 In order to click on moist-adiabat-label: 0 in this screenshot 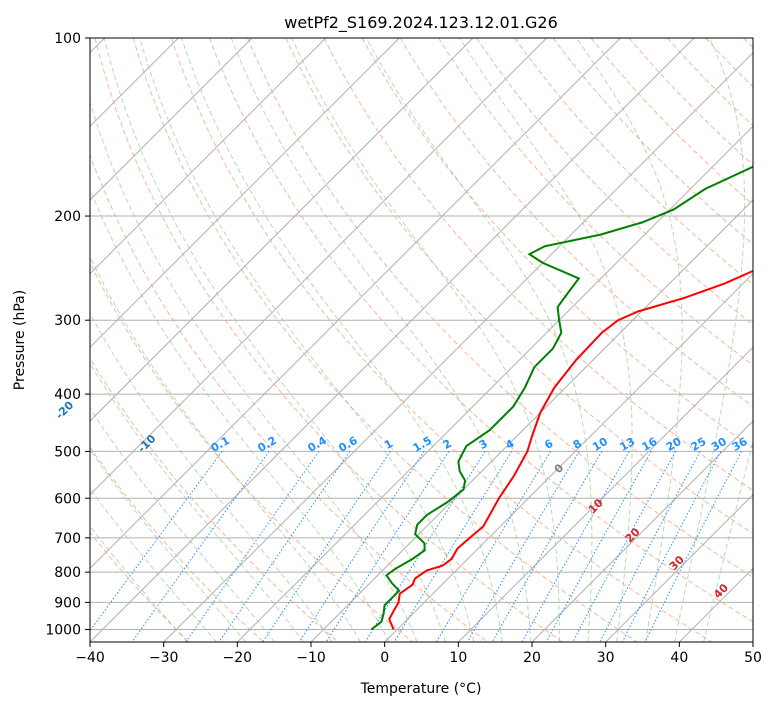, I will do `click(559, 468)`.